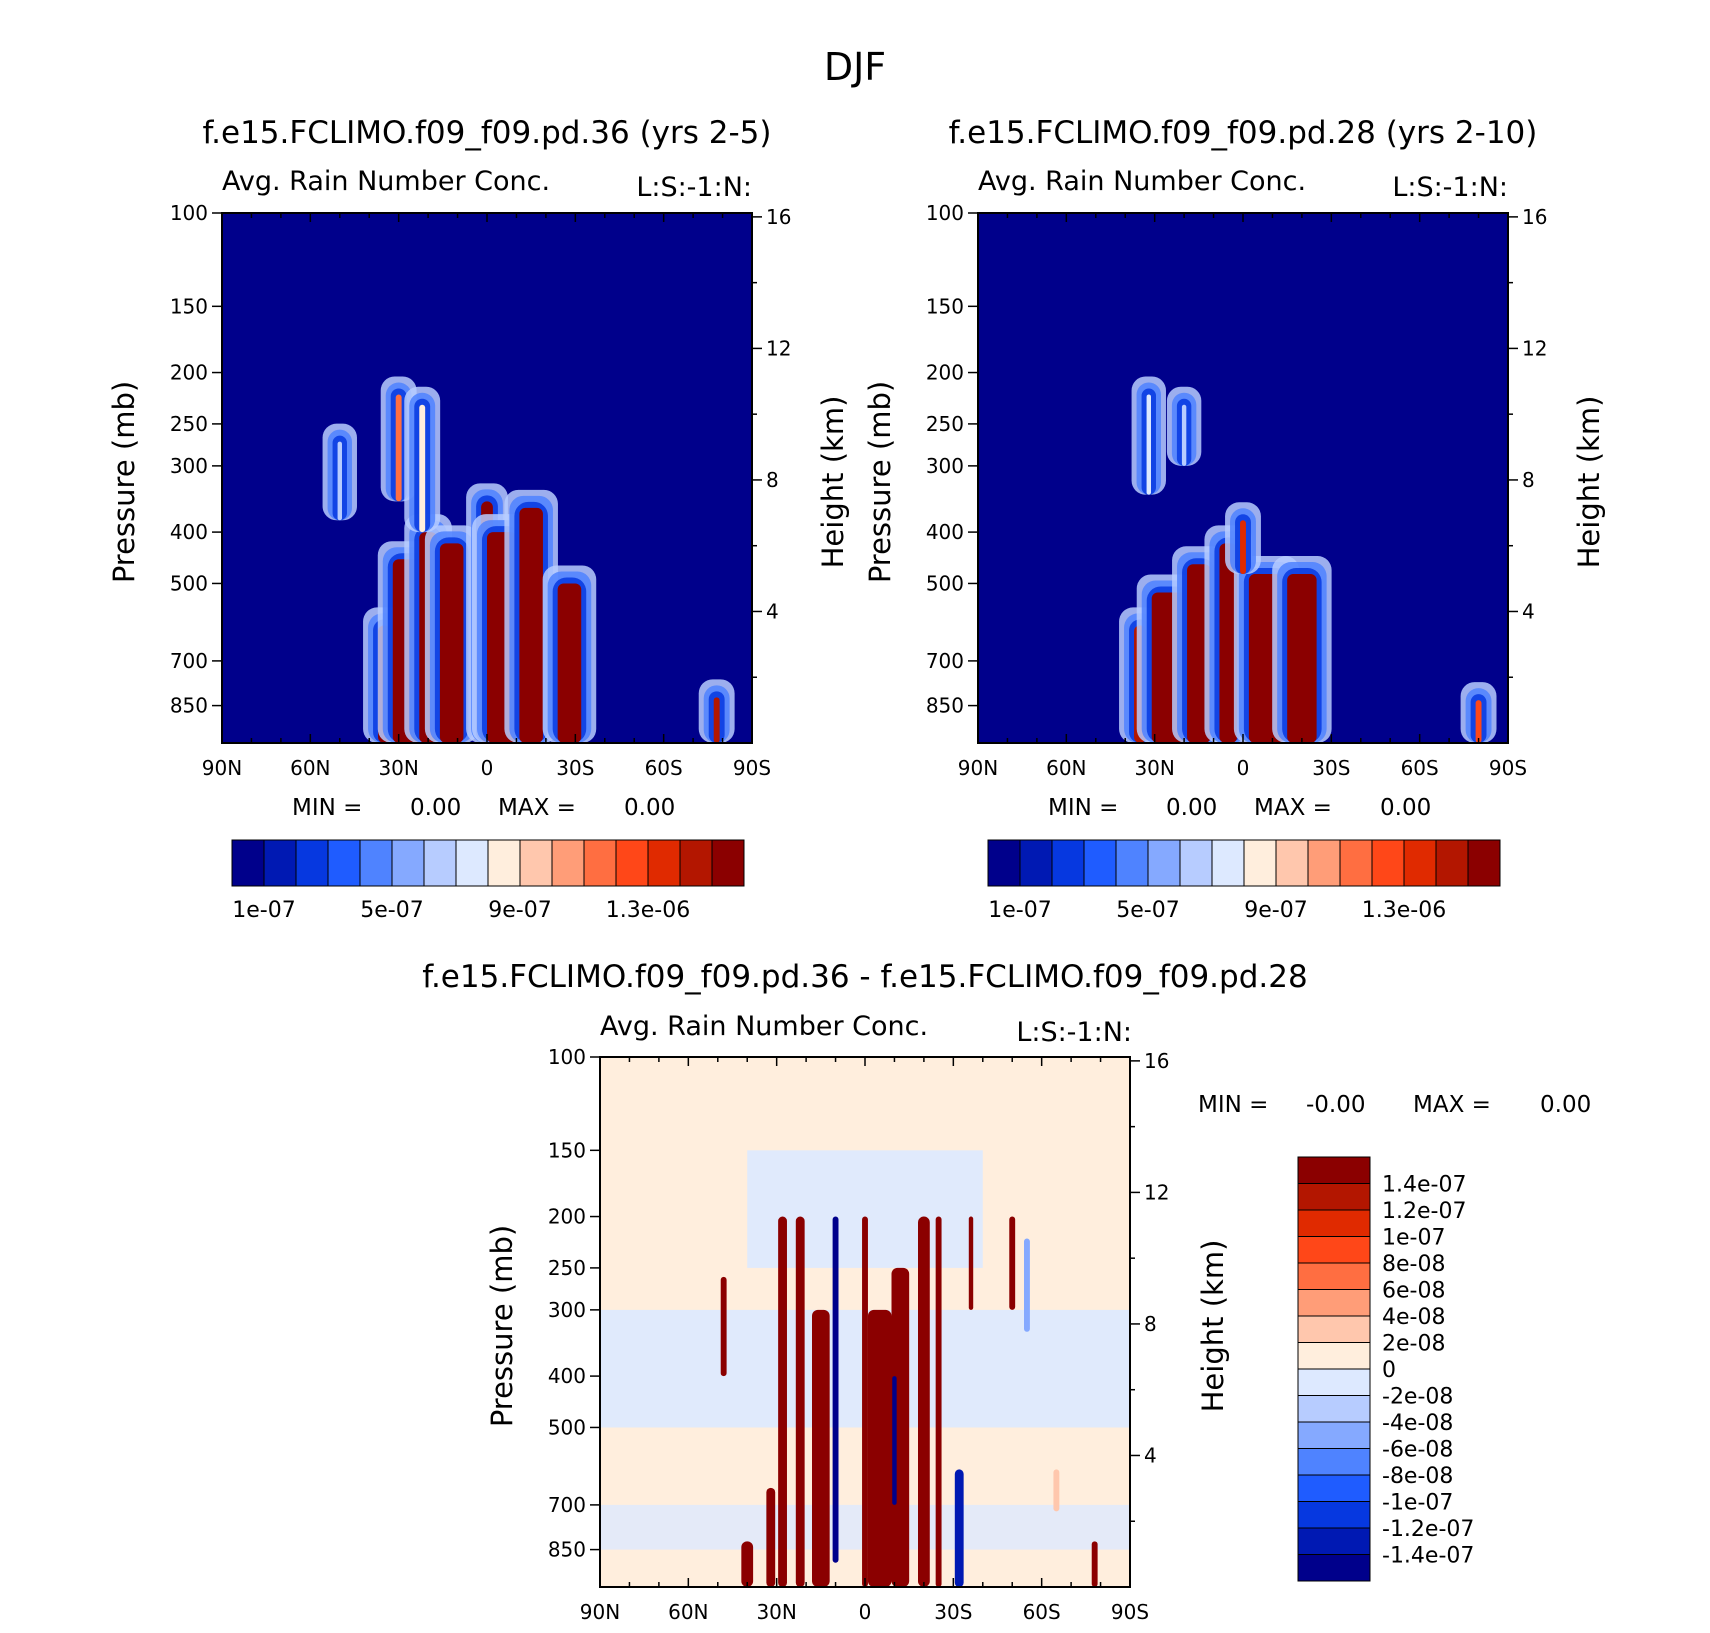 The height and width of the screenshot is (1633, 1710). What do you see at coordinates (664, 768) in the screenshot?
I see `x-tick-label: 60S` at bounding box center [664, 768].